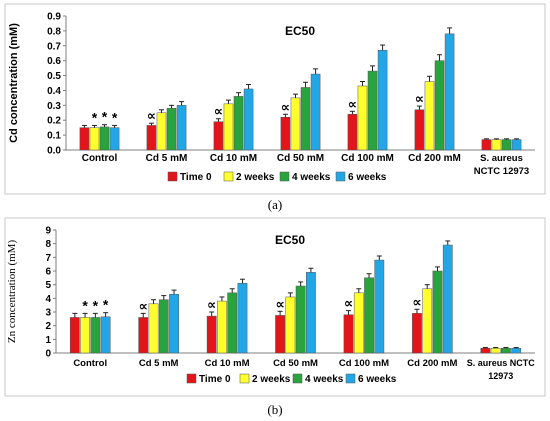 The width and height of the screenshot is (550, 421). What do you see at coordinates (48, 340) in the screenshot?
I see `y-tick-label: 1` at bounding box center [48, 340].